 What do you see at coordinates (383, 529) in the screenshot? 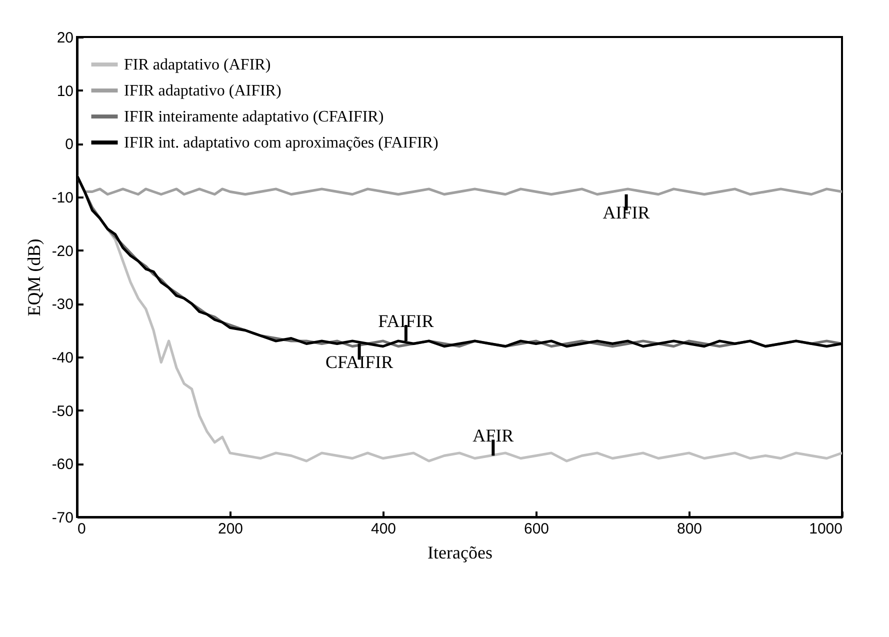
I see `x-tick-label: 400` at bounding box center [383, 529].